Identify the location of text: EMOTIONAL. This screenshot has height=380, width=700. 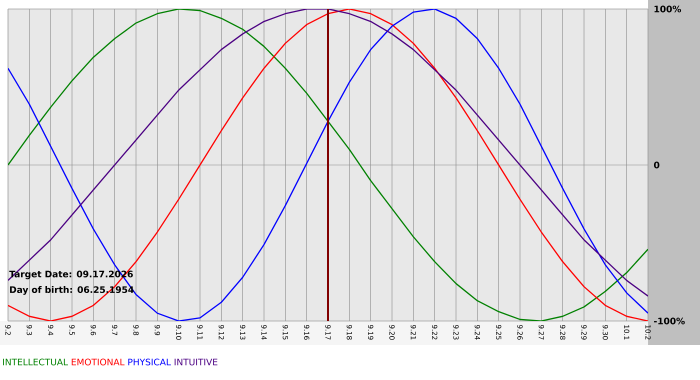
(98, 362).